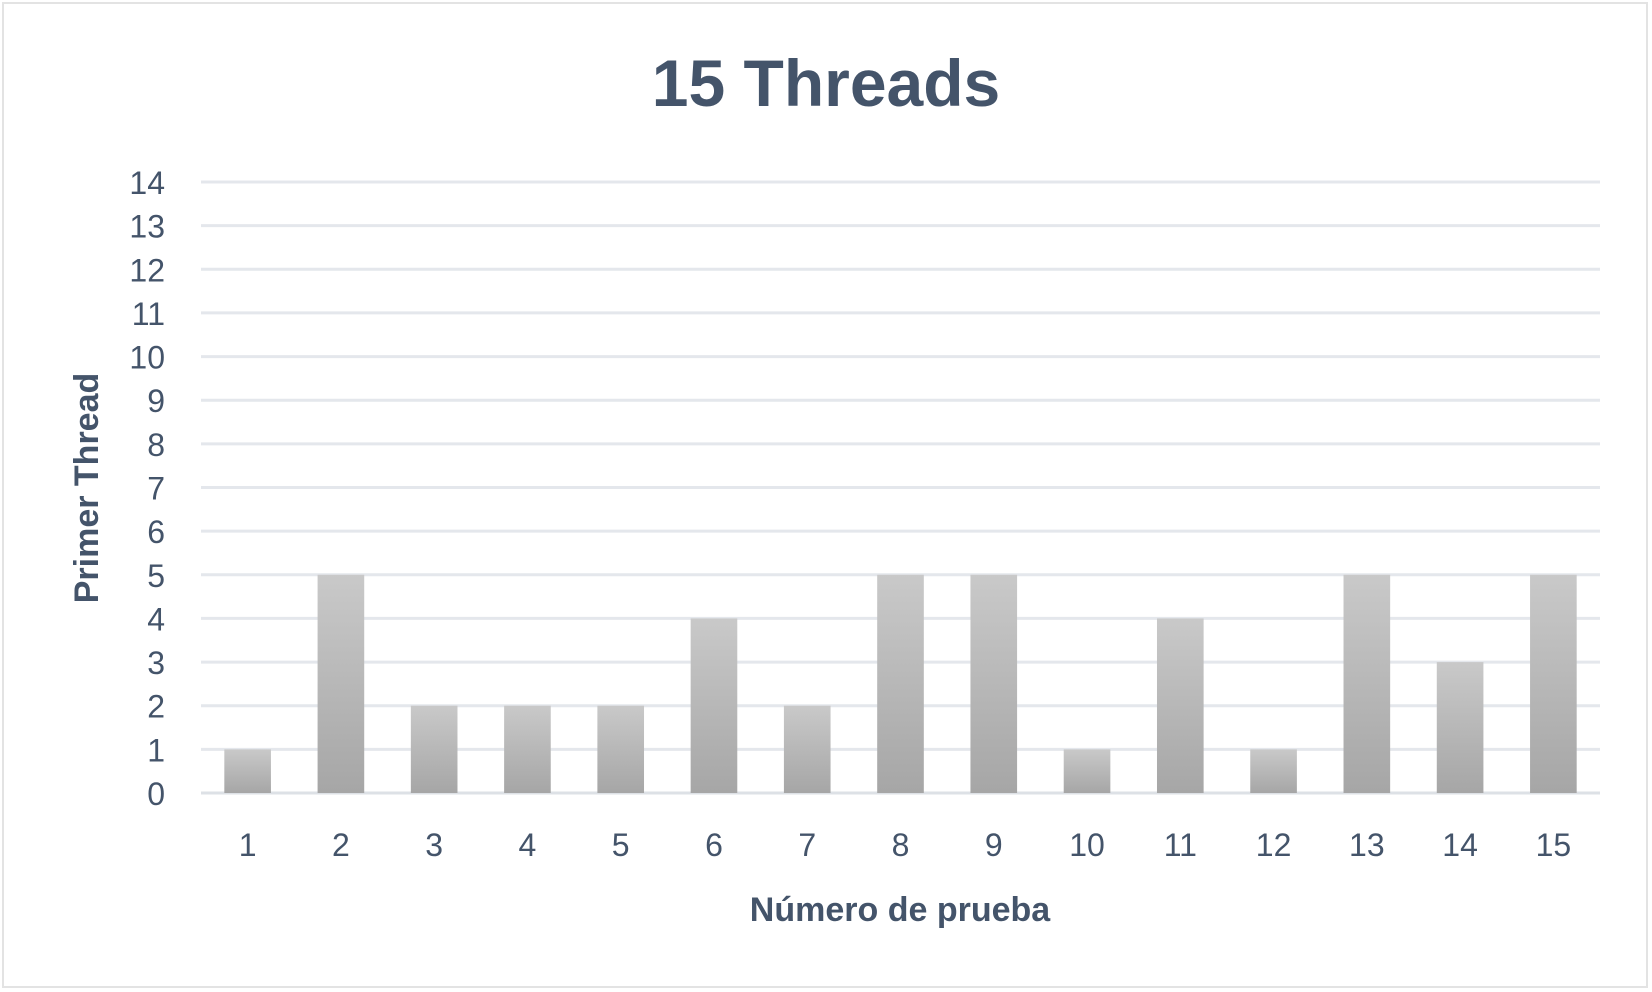  I want to click on y-tick-label: 11, so click(148, 314).